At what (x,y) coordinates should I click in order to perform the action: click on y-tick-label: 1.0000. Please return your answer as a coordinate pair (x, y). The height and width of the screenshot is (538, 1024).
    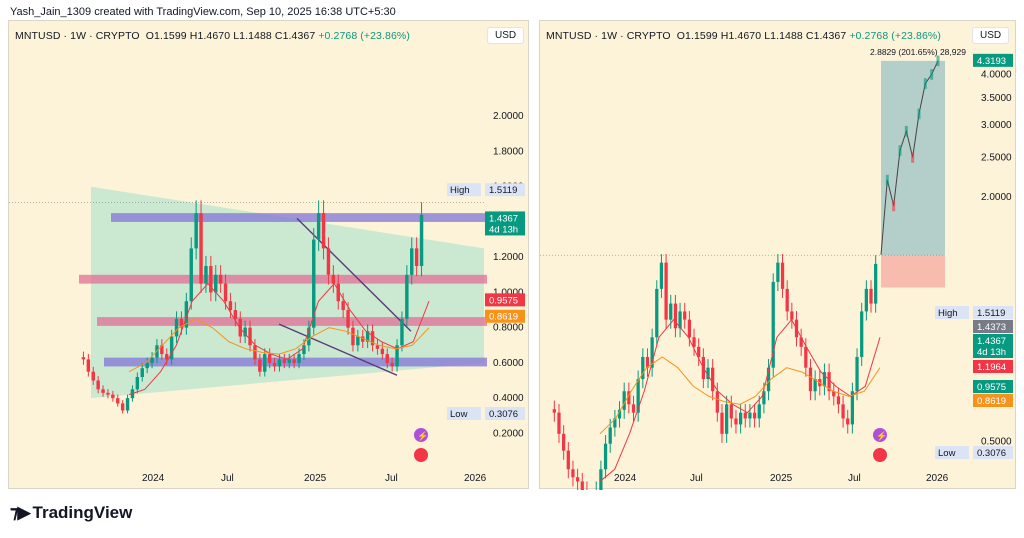
    Looking at the image, I should click on (508, 292).